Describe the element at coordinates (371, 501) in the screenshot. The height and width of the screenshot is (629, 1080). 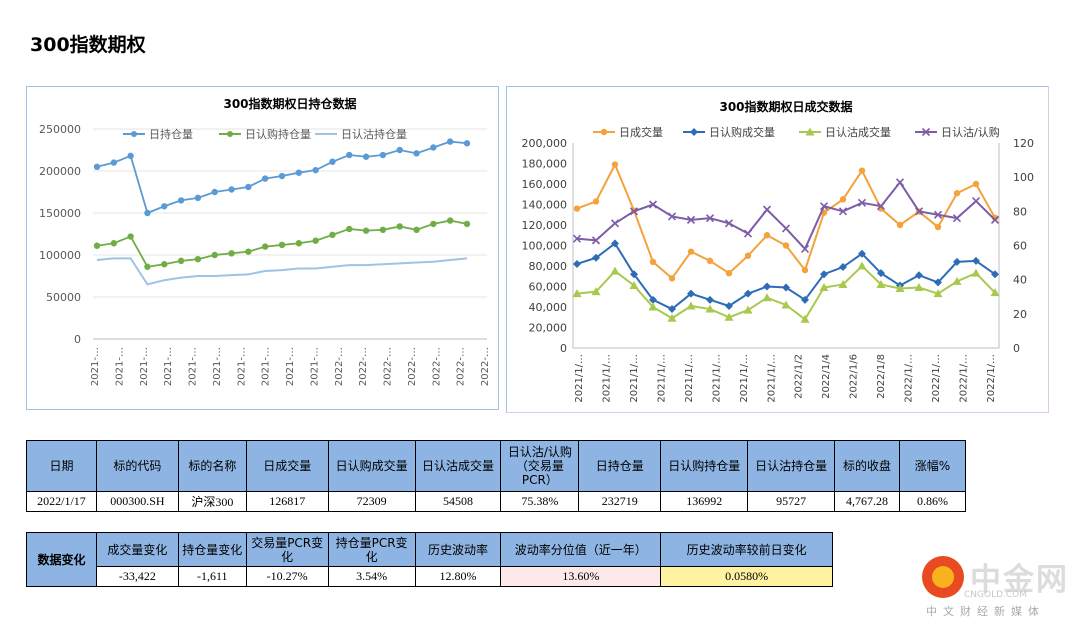
I see `table-cell: 72309` at that location.